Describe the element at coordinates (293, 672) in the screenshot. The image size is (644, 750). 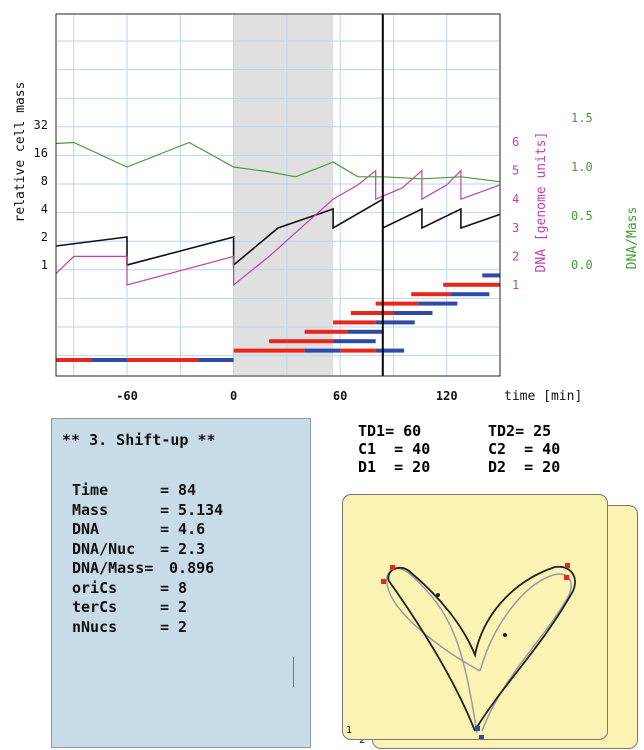
I see `text-cursor` at that location.